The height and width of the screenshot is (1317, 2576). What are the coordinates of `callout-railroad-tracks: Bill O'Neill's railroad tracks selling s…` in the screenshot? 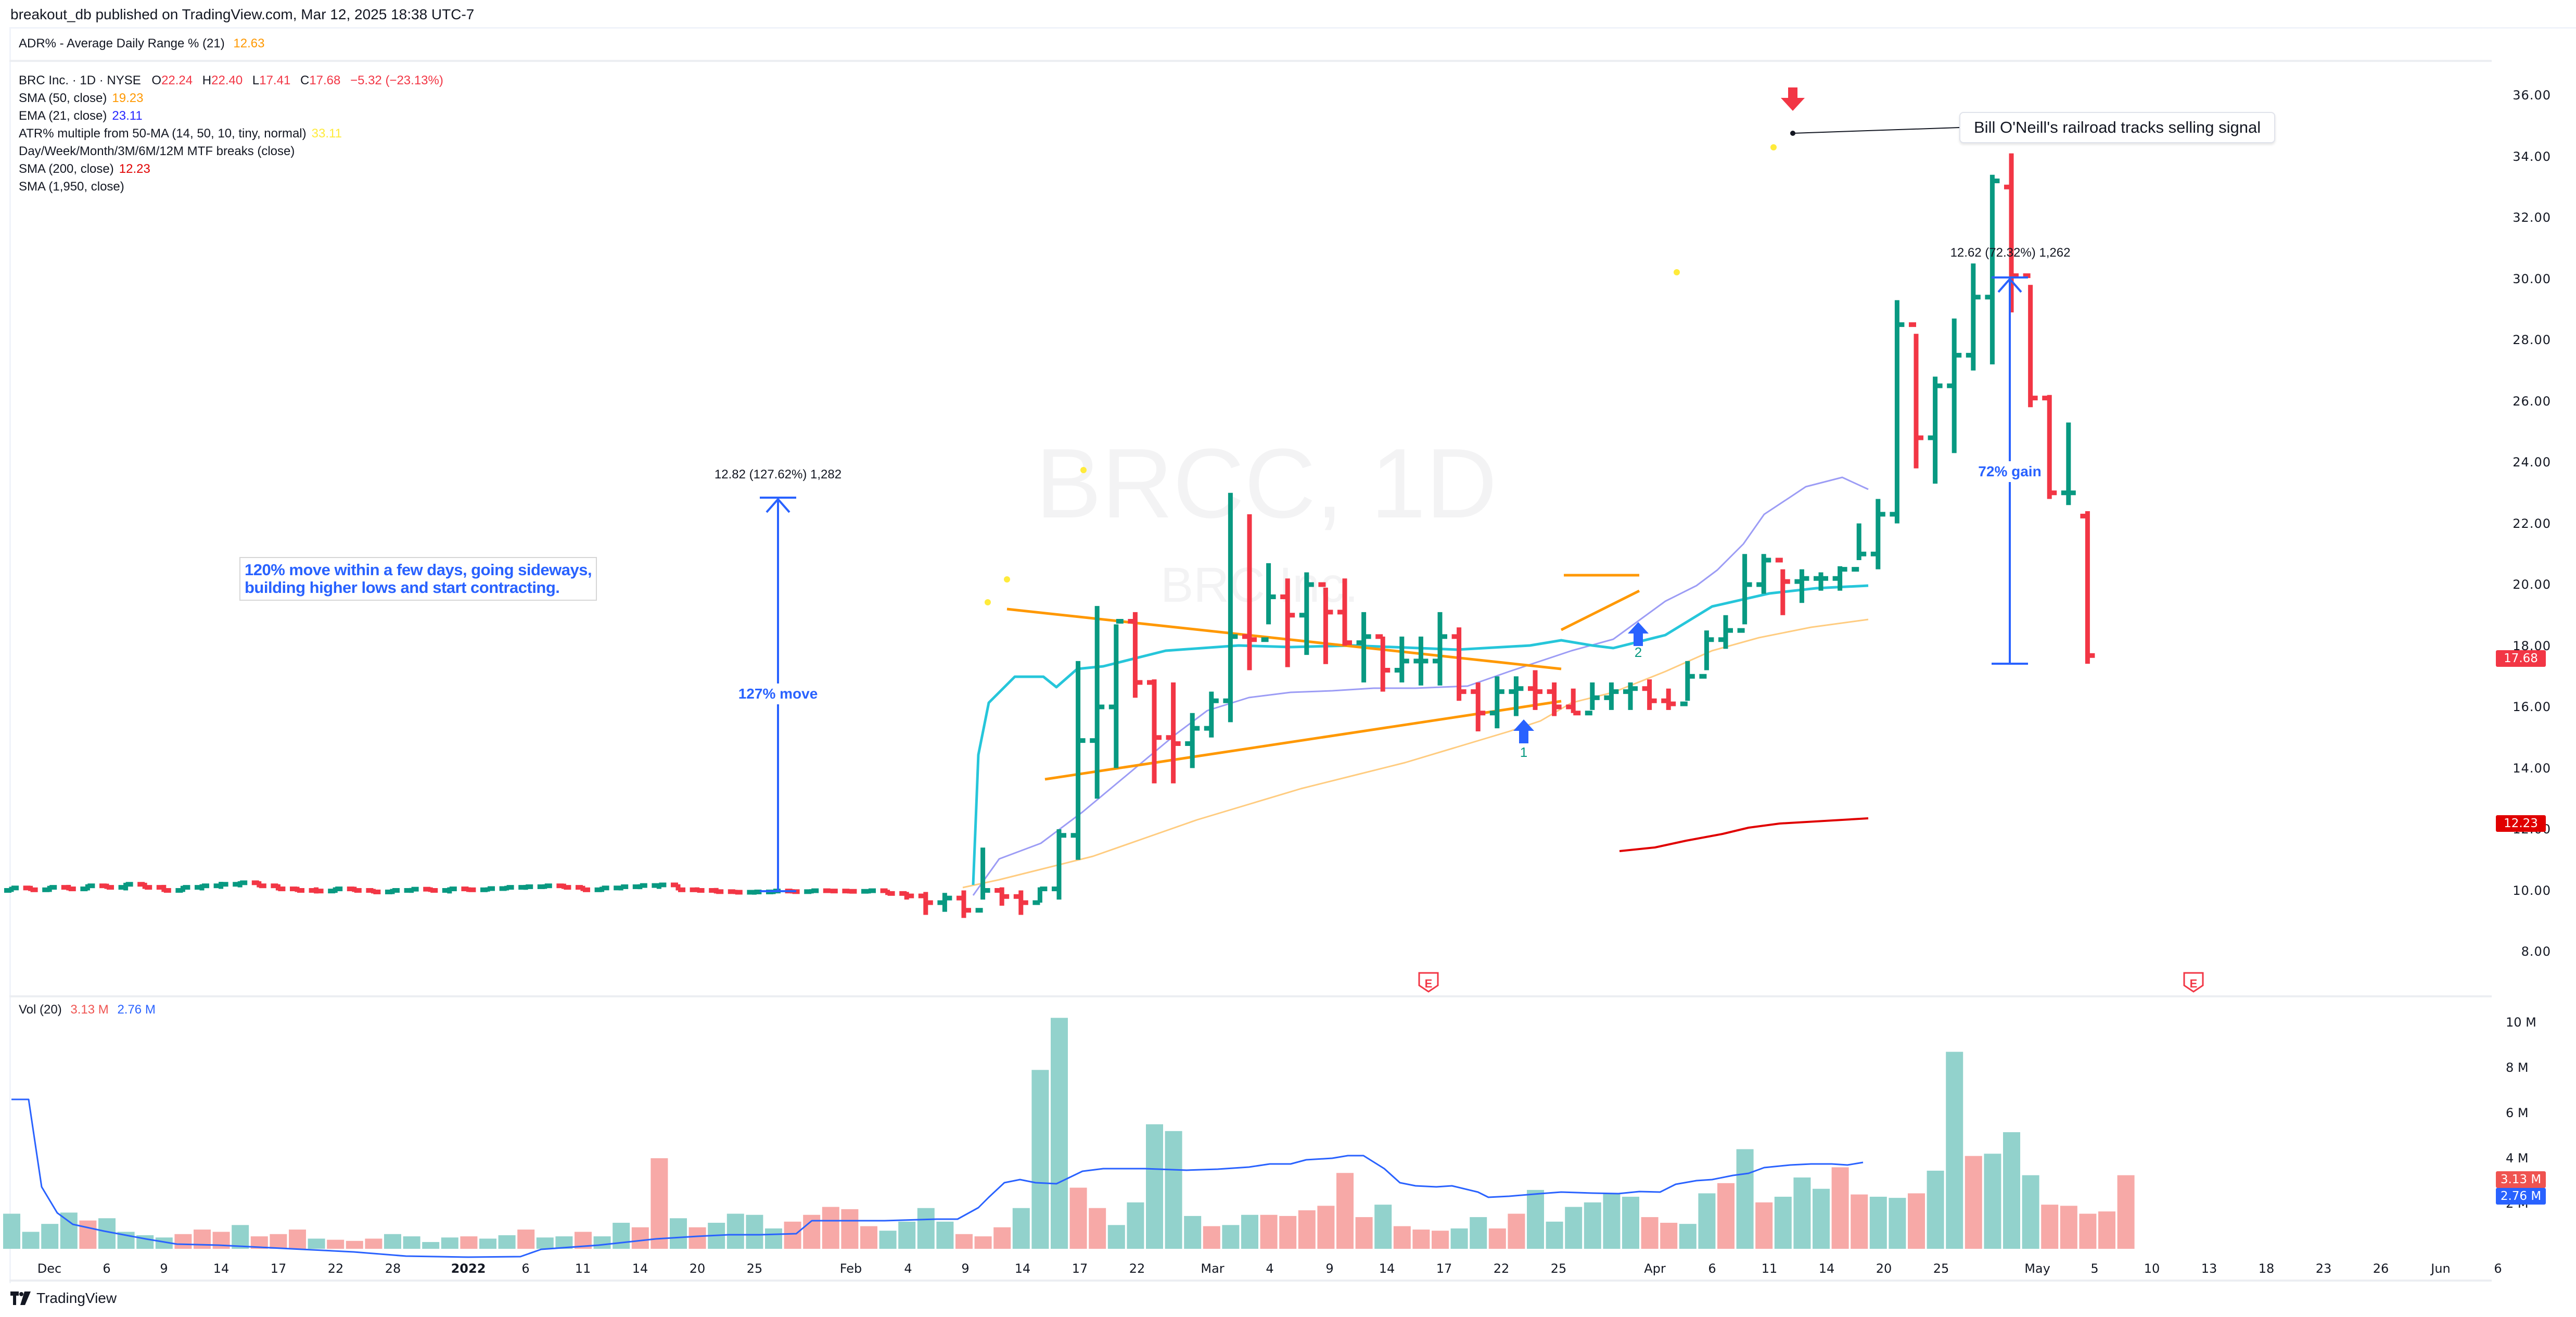 It's located at (2117, 127).